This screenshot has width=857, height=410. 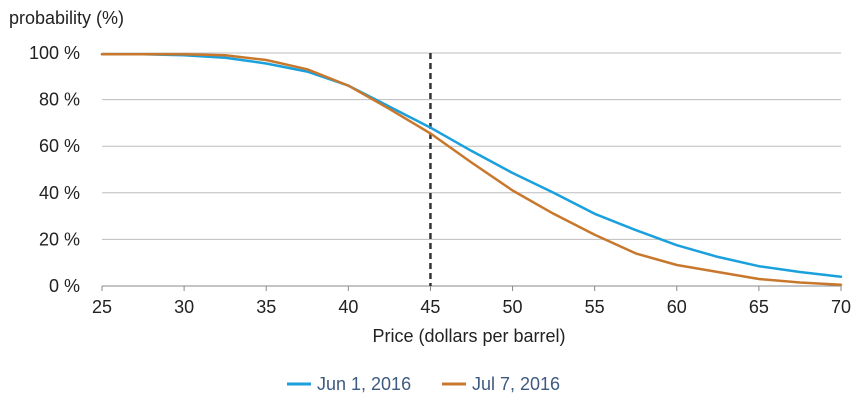 I want to click on y-tick-labels: 0 % 20 % 40 % 60 % 80 % 100 %, so click(x=54, y=169).